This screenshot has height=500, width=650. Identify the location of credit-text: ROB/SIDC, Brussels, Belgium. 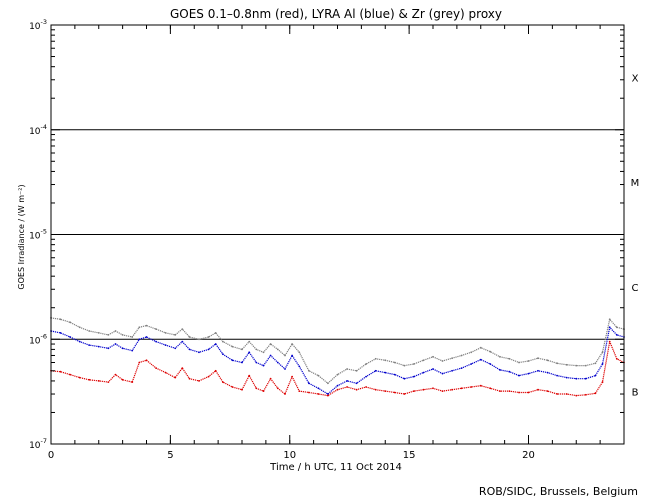
(558, 491).